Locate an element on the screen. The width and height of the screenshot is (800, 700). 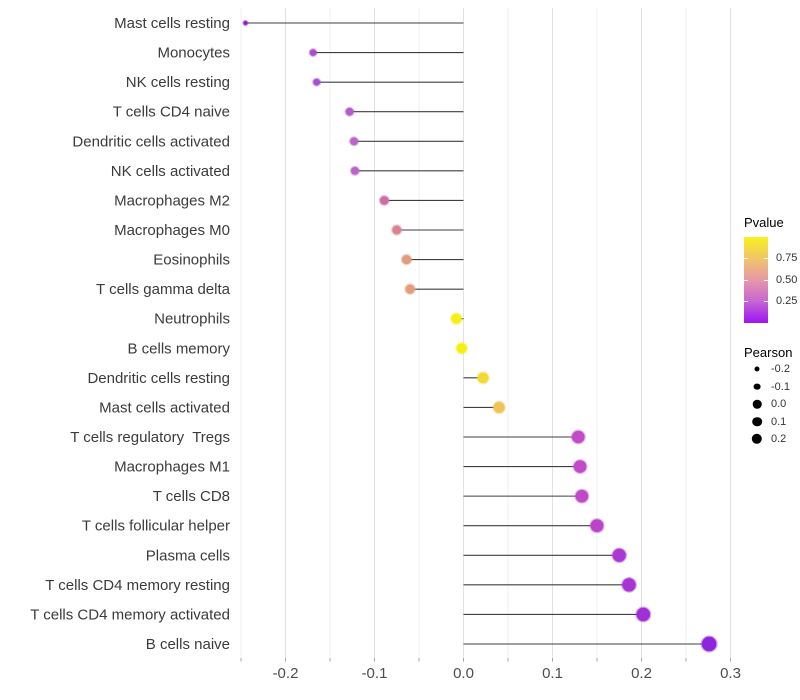
y-axis-label: Macrophages M1 is located at coordinates (172, 467).